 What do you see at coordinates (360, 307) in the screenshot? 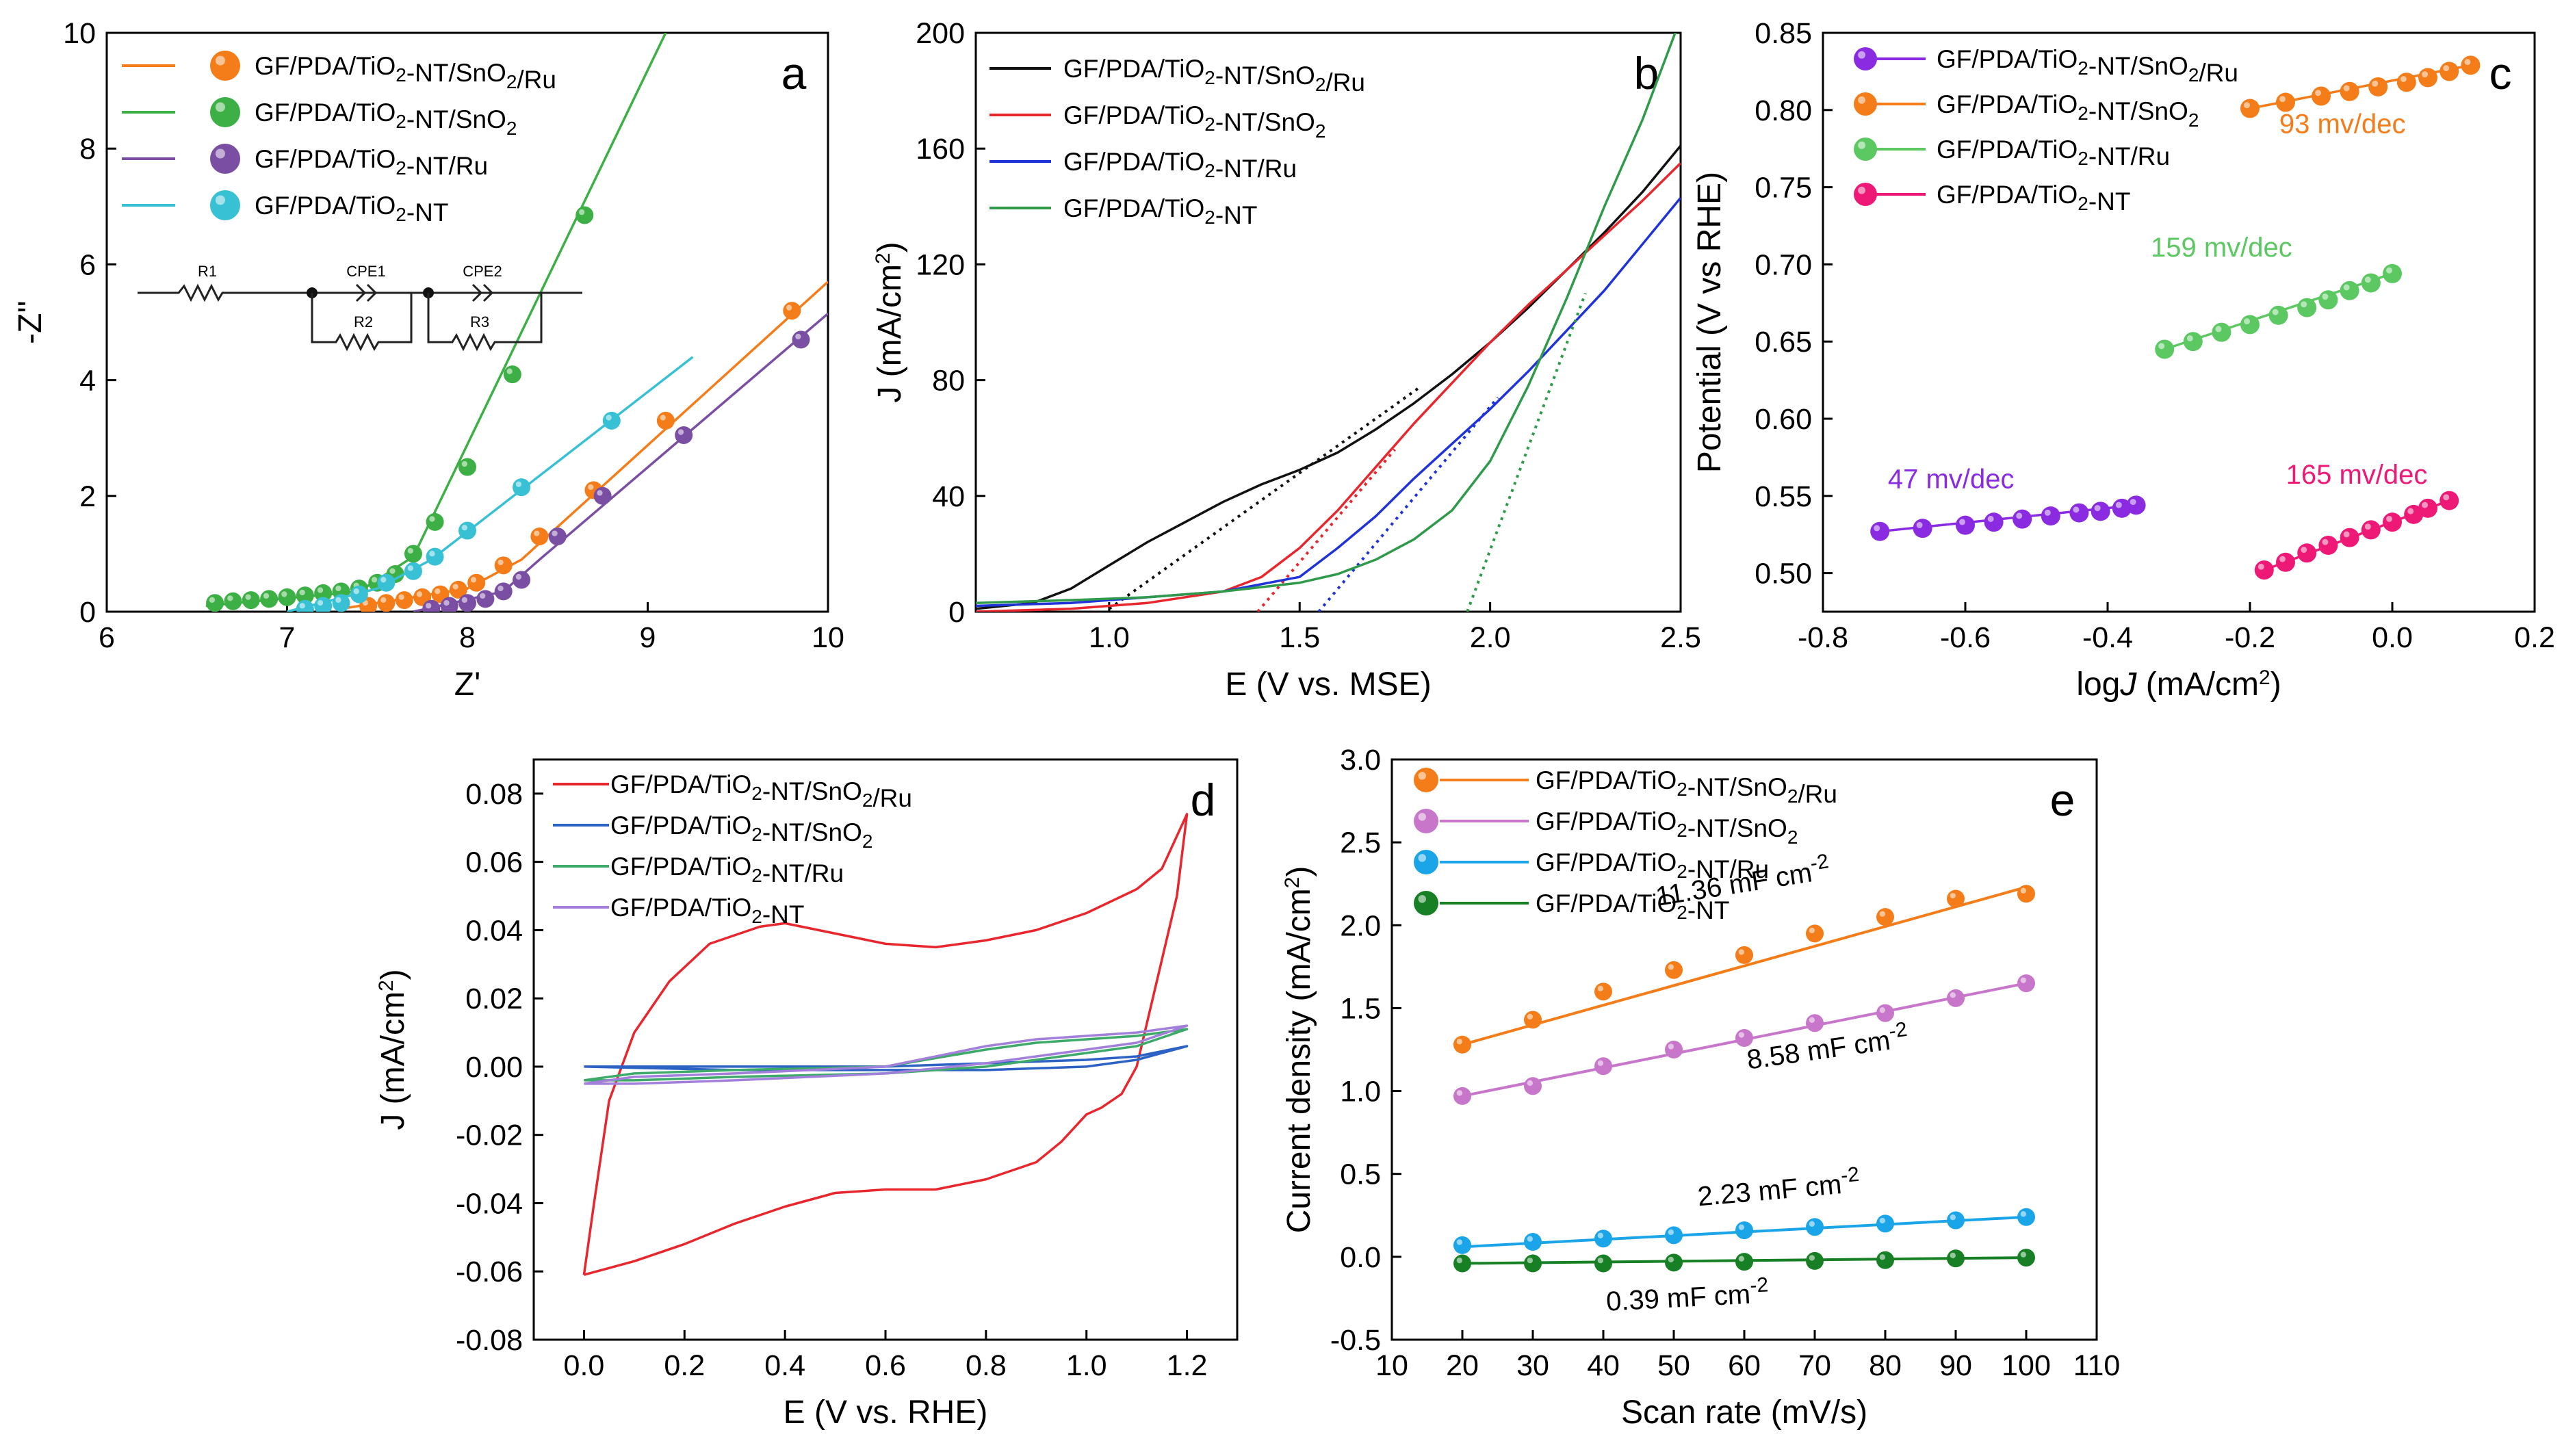
I see `equivalent-circuit: R1 CPE1 CPE2 R2 R3` at bounding box center [360, 307].